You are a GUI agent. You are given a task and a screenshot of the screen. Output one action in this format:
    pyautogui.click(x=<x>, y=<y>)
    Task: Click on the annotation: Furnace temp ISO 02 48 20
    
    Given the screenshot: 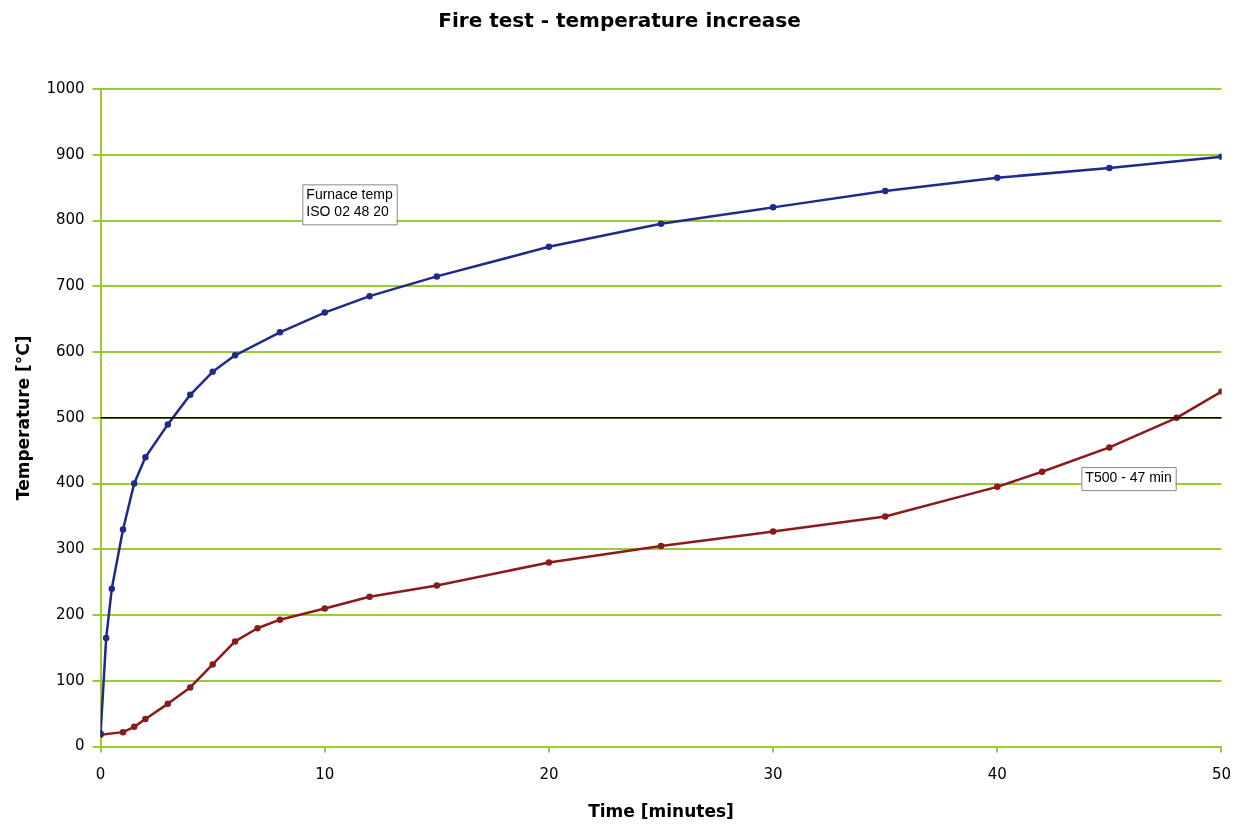 What is the action you would take?
    pyautogui.click(x=349, y=203)
    